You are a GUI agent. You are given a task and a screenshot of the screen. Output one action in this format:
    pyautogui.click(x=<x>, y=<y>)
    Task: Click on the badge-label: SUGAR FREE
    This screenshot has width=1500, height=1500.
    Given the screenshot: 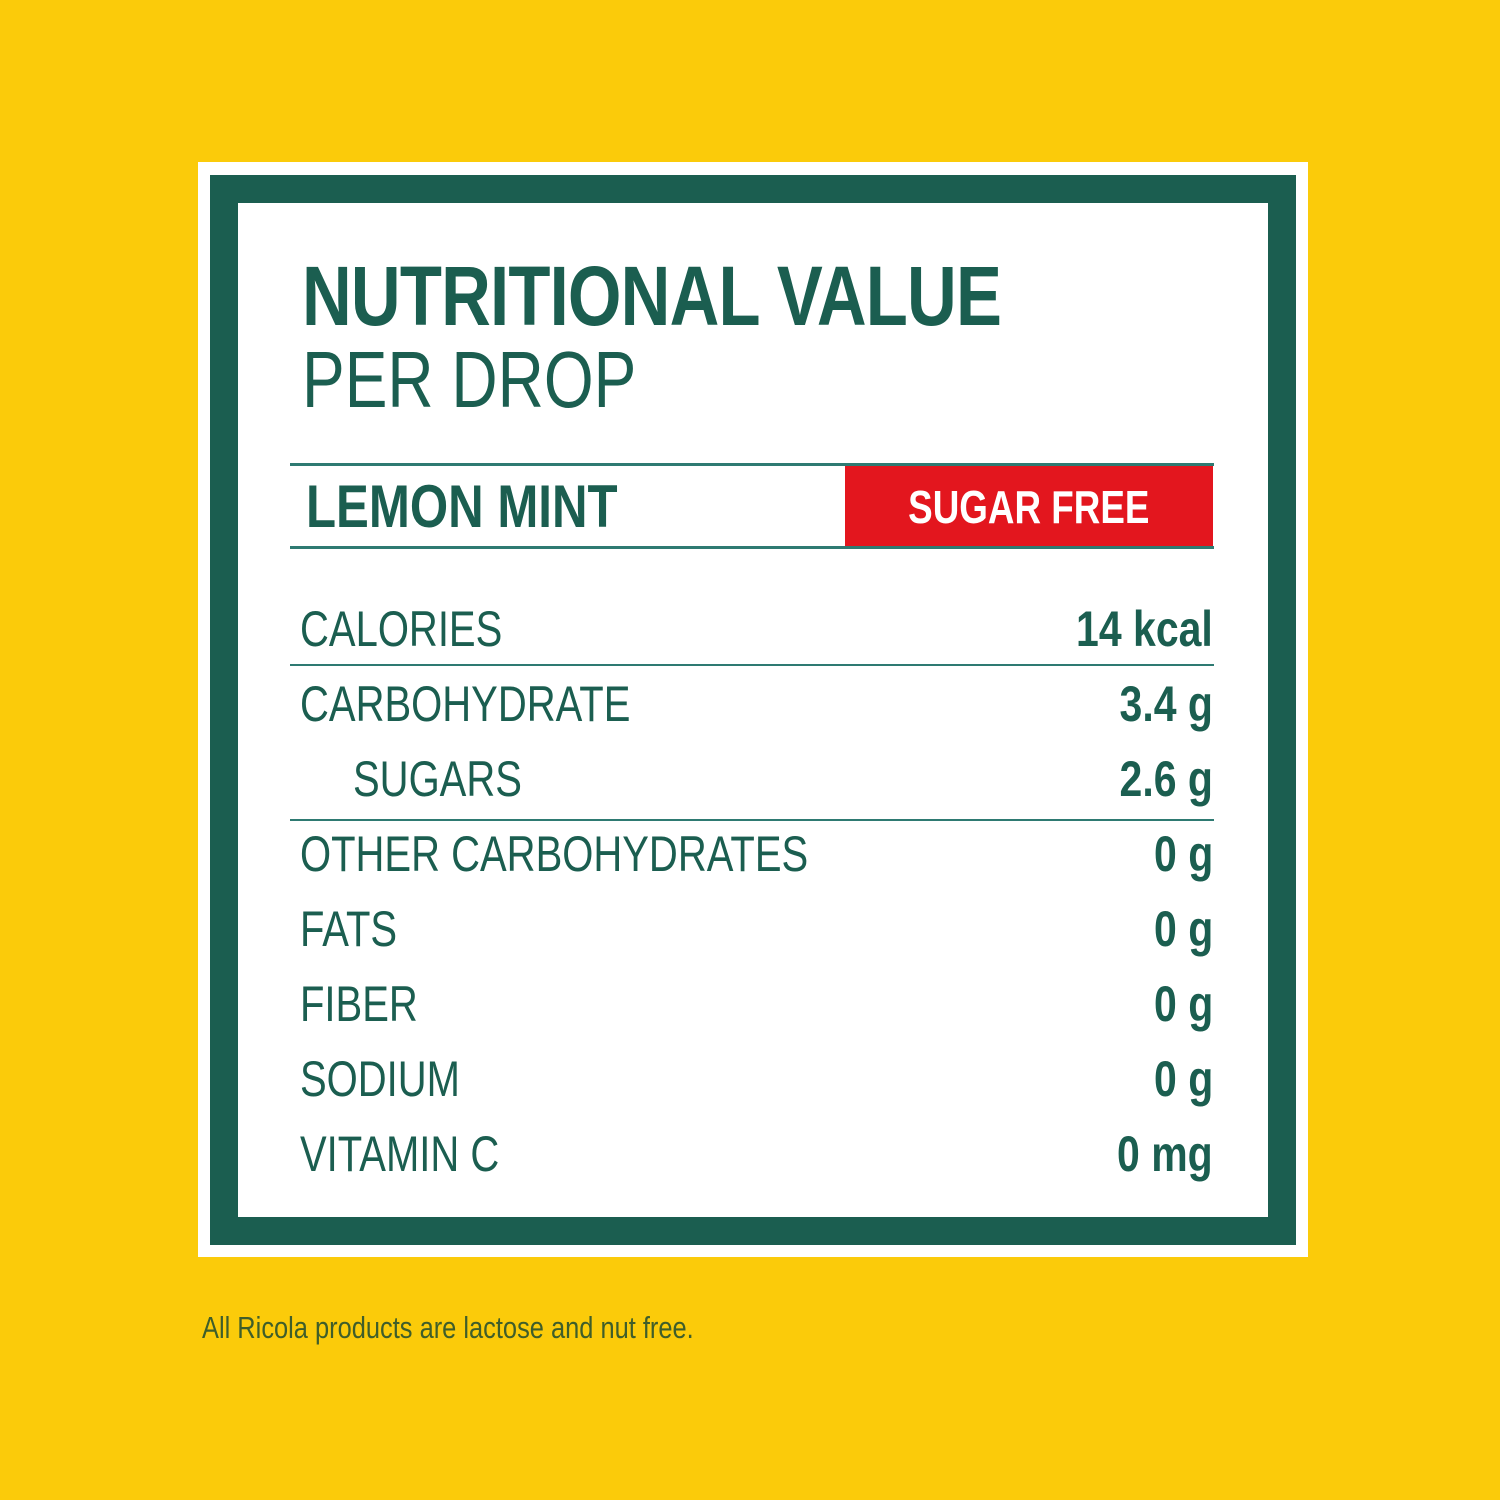 What is the action you would take?
    pyautogui.click(x=1029, y=506)
    